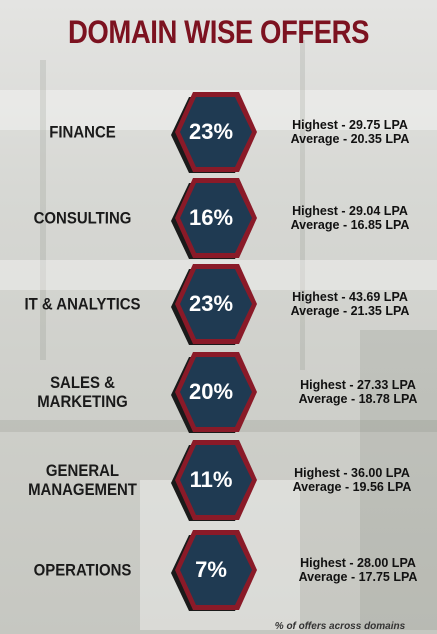 The height and width of the screenshot is (634, 437). What do you see at coordinates (358, 563) in the screenshot?
I see `highest-salary: Highest - 28.00 LPA` at bounding box center [358, 563].